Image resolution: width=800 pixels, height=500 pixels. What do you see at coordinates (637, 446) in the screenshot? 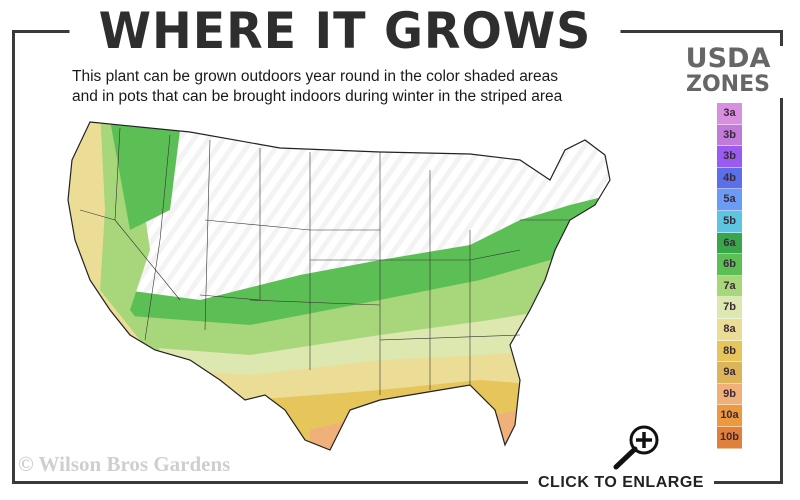
I see `zoom-in-icon` at bounding box center [637, 446].